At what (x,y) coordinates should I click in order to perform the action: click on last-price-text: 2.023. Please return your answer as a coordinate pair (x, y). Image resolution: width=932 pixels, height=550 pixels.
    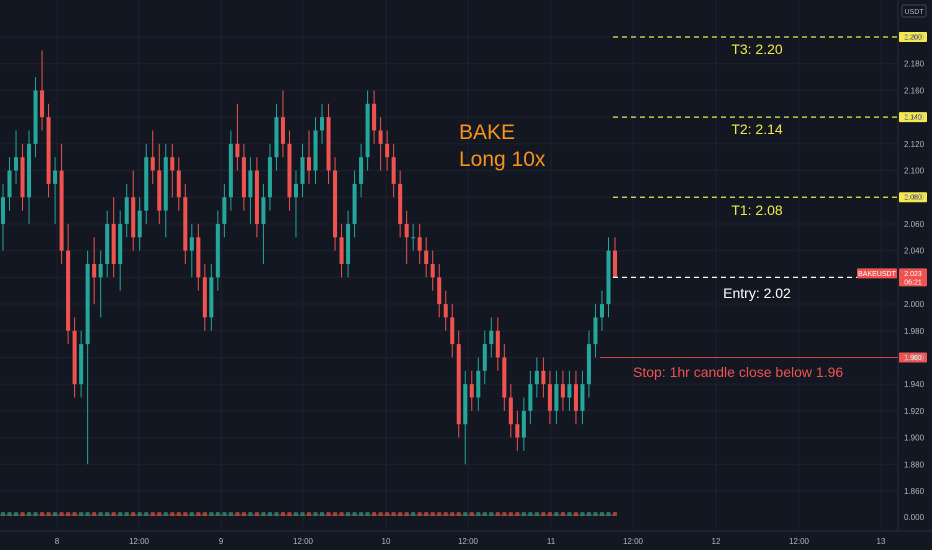
    Looking at the image, I should click on (913, 274).